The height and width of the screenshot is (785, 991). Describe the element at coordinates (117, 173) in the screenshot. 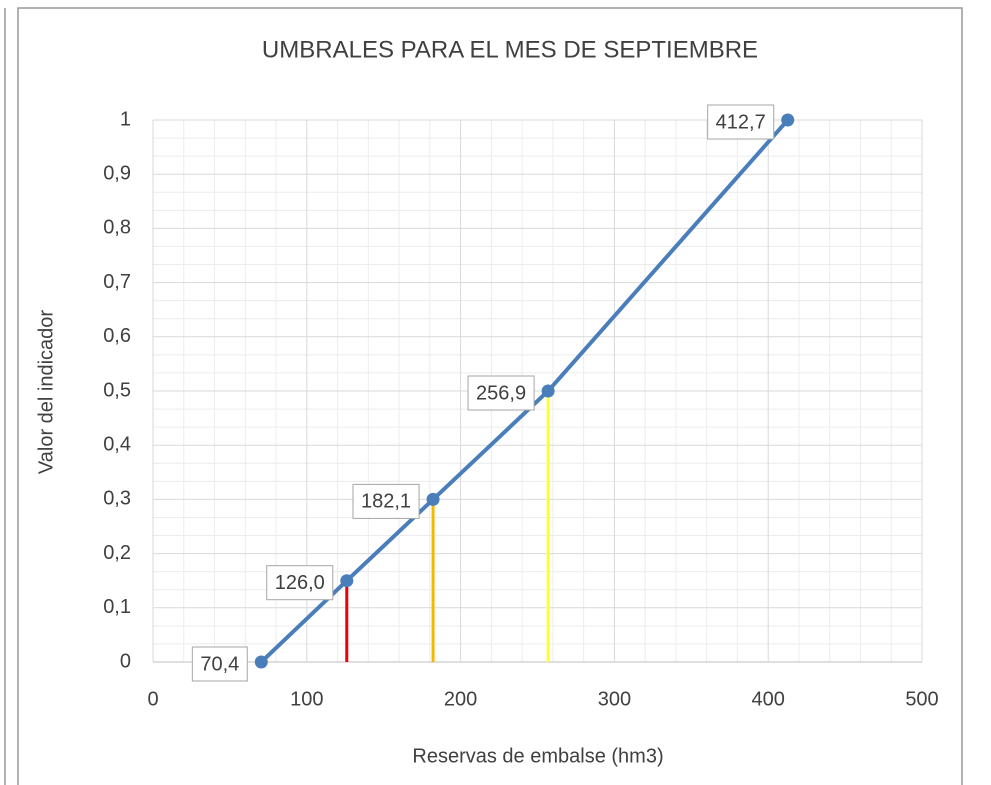

I see `y-tick-label: 0,9` at that location.